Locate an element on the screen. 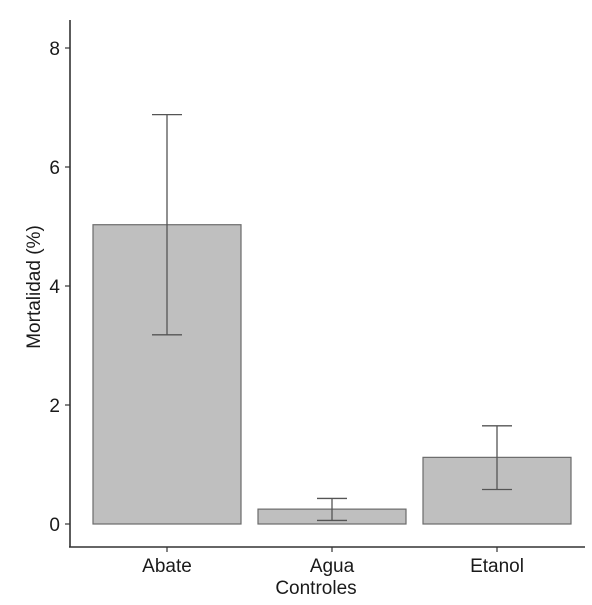 This screenshot has height=605, width=592. y-ticks: 0 2 4 6 8 is located at coordinates (59, 287).